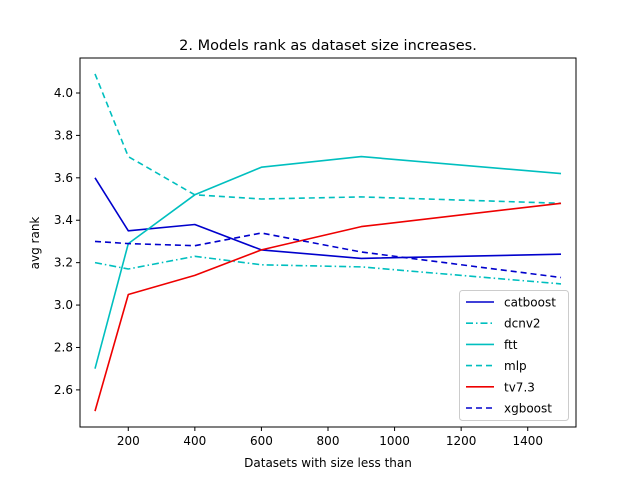 This screenshot has height=480, width=640. I want to click on y-tick-label: 2.8, so click(63, 347).